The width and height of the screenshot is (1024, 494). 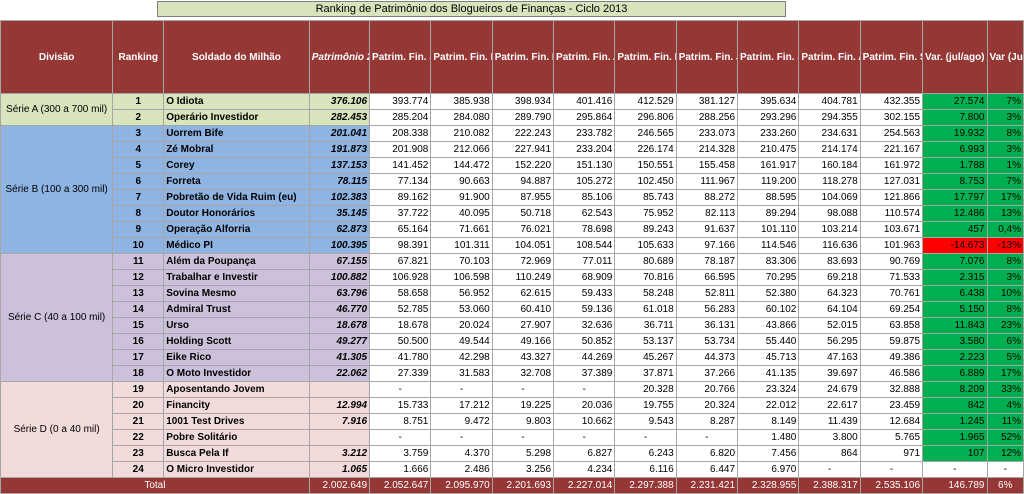 What do you see at coordinates (584, 261) in the screenshot?
I see `abr-cell: 77.011` at bounding box center [584, 261].